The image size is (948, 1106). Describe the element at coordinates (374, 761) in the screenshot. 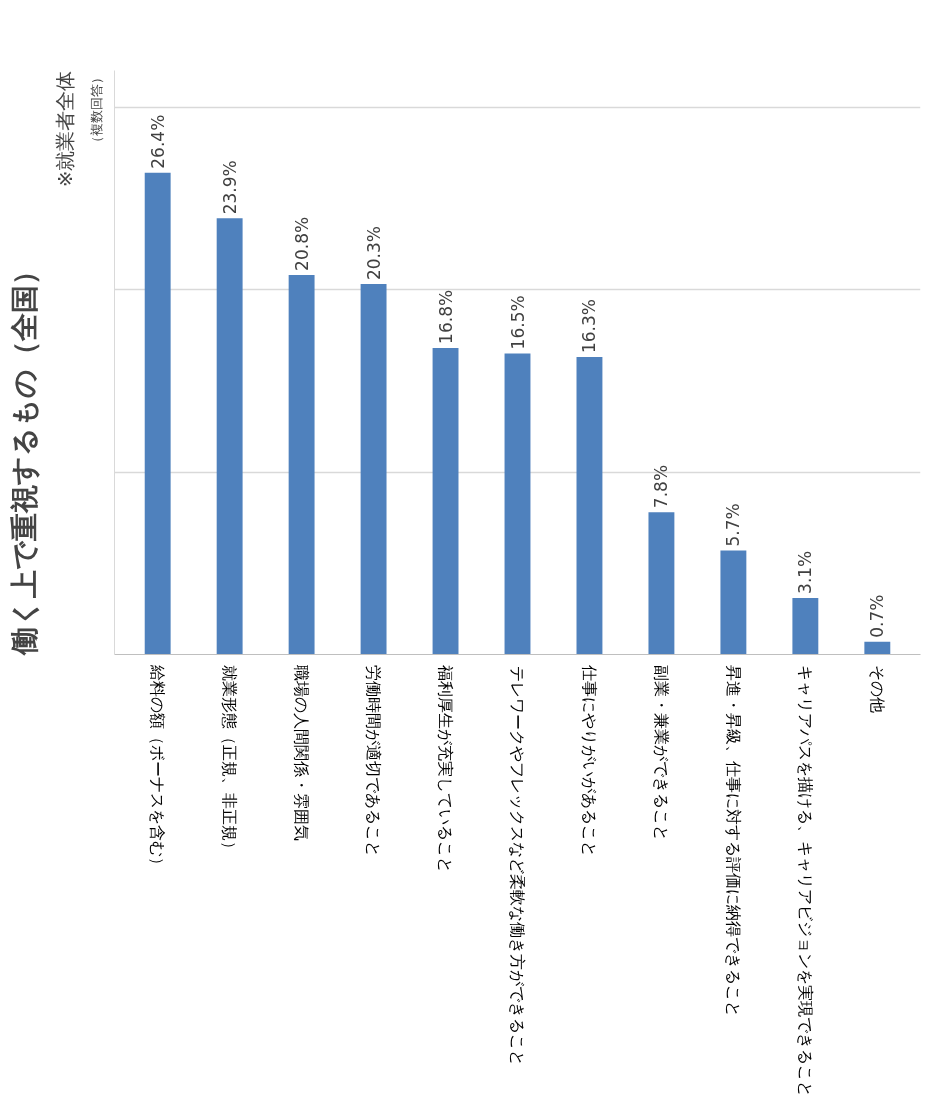

I see `x-tick-label: 労働時間が適切であること` at that location.